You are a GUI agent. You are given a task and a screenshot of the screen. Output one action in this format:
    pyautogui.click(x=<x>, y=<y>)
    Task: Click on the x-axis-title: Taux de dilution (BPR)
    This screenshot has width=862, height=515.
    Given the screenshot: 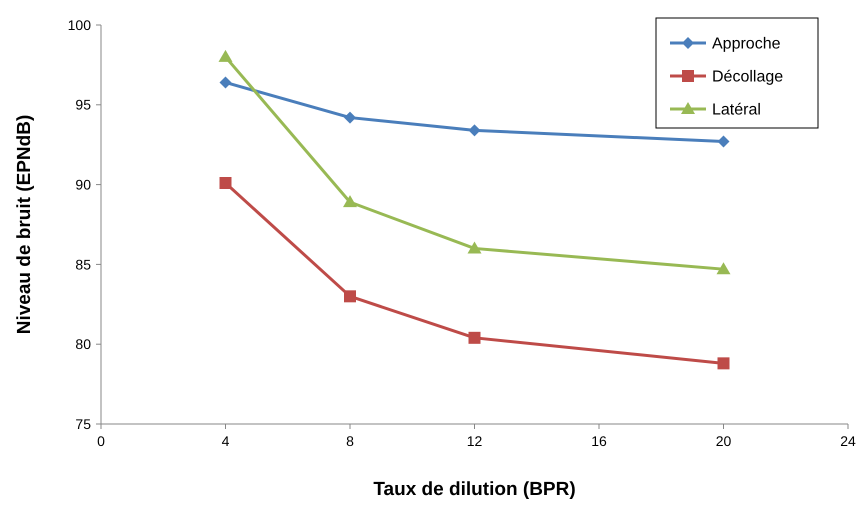 What is the action you would take?
    pyautogui.click(x=474, y=489)
    